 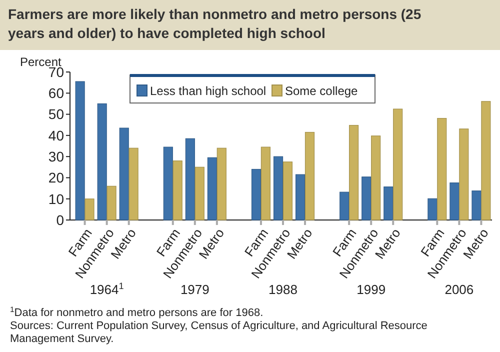 What do you see at coordinates (219, 332) in the screenshot?
I see `source-note: Sources: Current Population Survey, Census of Agriculture, and Agricultural Resource Management Survey.` at bounding box center [219, 332].